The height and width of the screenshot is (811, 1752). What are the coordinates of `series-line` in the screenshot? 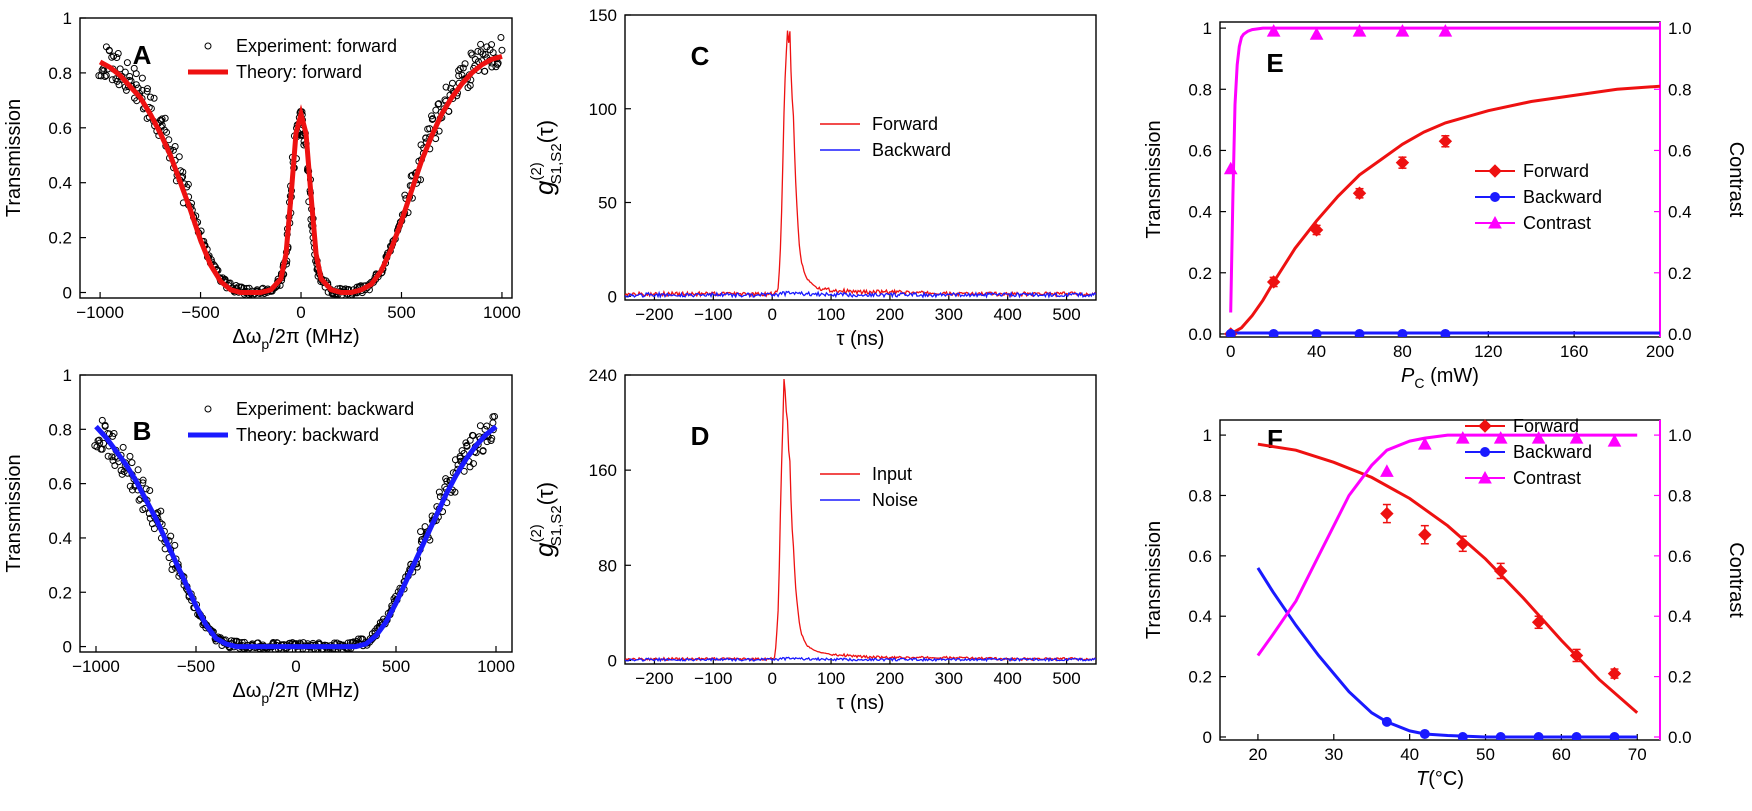 It's located at (860, 294).